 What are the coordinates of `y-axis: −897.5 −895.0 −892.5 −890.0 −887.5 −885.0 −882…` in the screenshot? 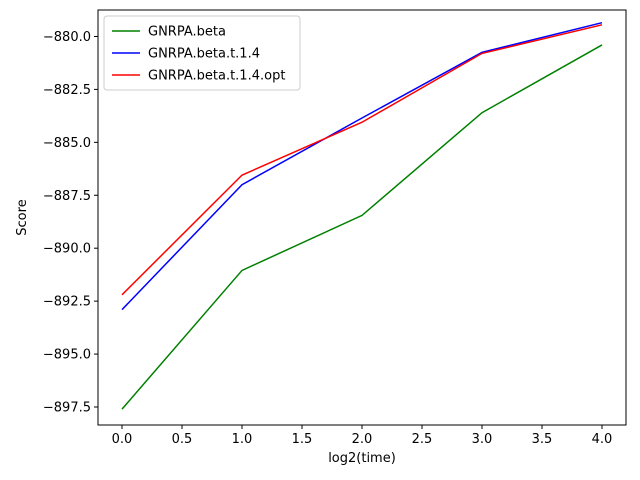 It's located at (70, 223).